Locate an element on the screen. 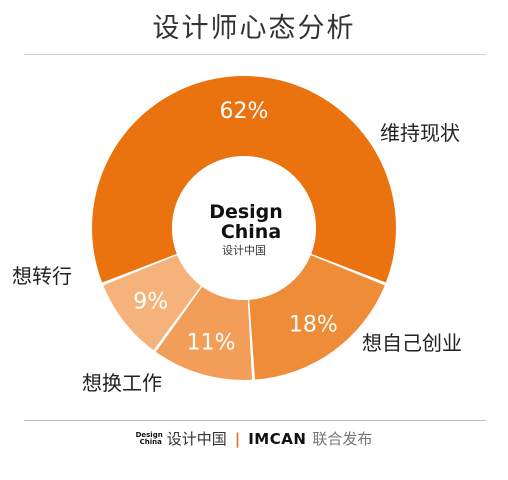  slice-value-label: 9% is located at coordinates (150, 301).